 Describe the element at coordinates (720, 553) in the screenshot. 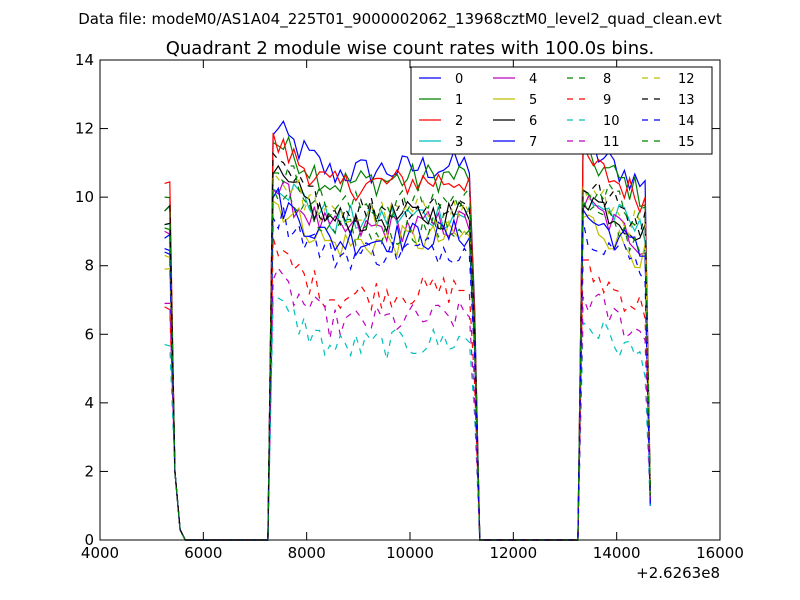

I see `x-tick-label: 16000` at that location.